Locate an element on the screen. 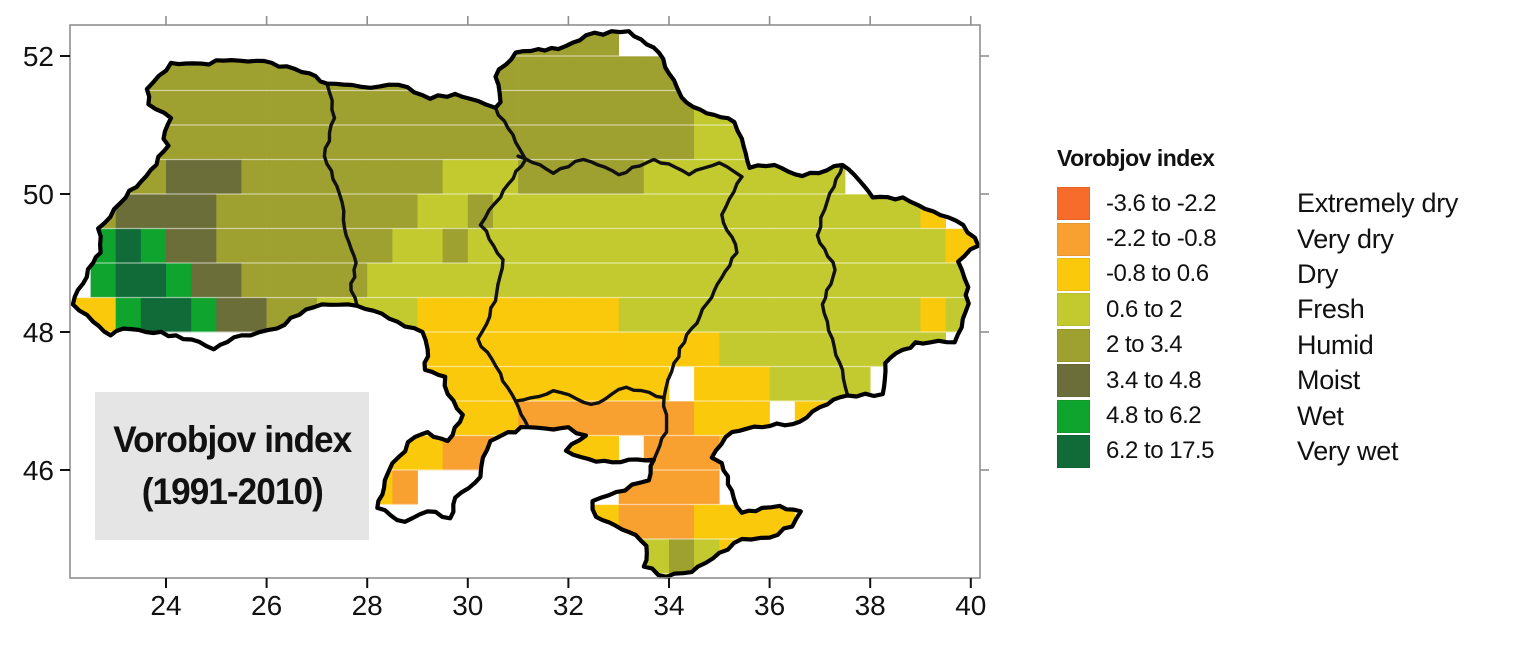 This screenshot has width=1527, height=660. x-tick-label: 30 is located at coordinates (467, 605).